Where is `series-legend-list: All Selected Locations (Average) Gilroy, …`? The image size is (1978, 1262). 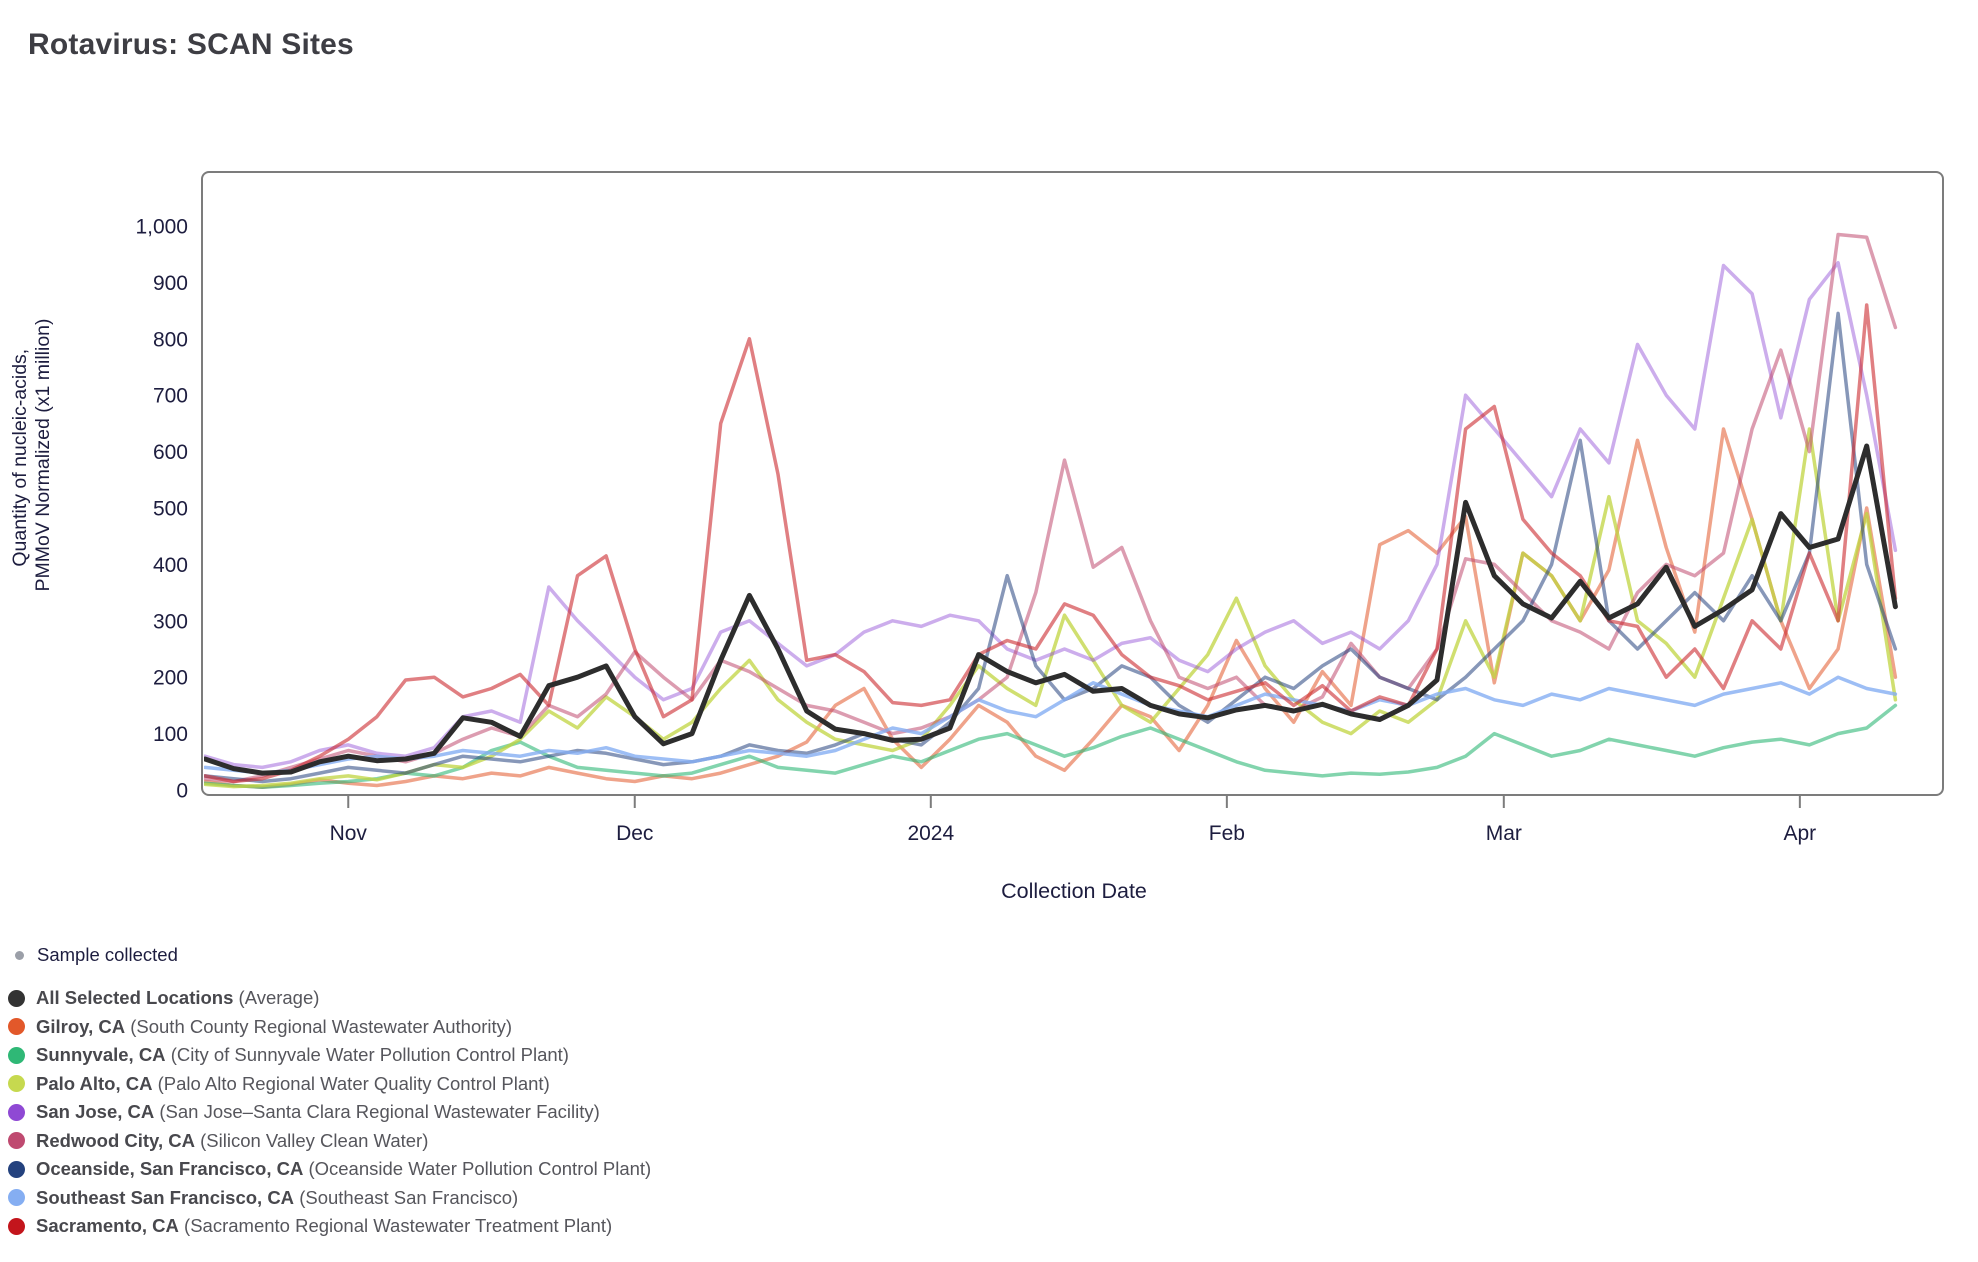 series-legend-list: All Selected Locations (Average) Gilroy, … is located at coordinates (329, 1112).